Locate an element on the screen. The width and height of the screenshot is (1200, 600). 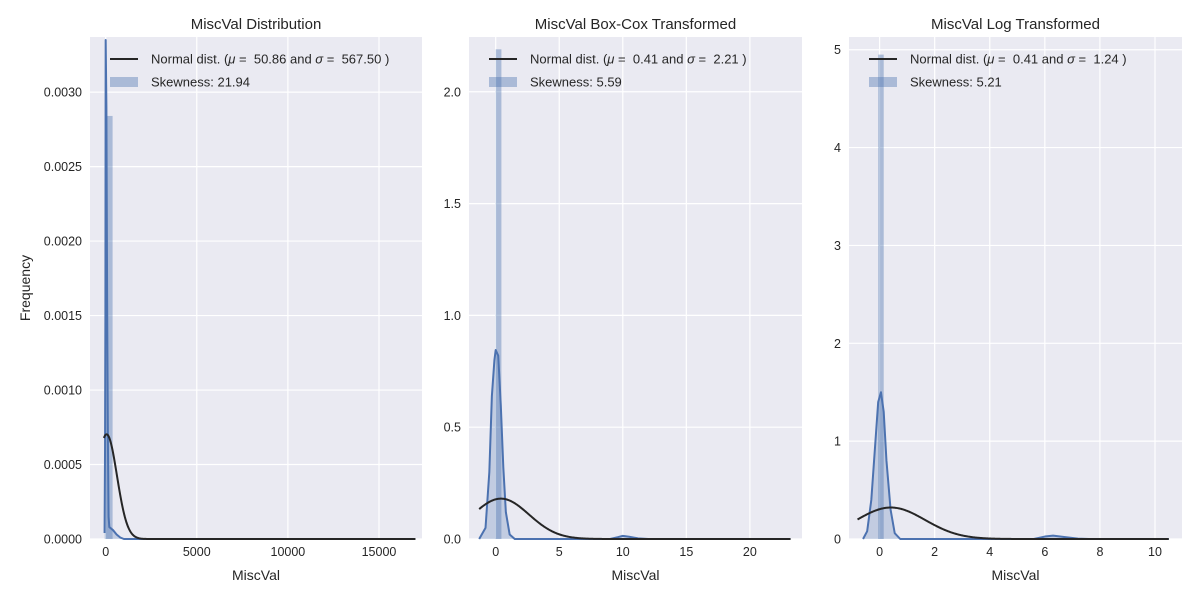
y-tick-label: 0.0005 is located at coordinates (63, 465).